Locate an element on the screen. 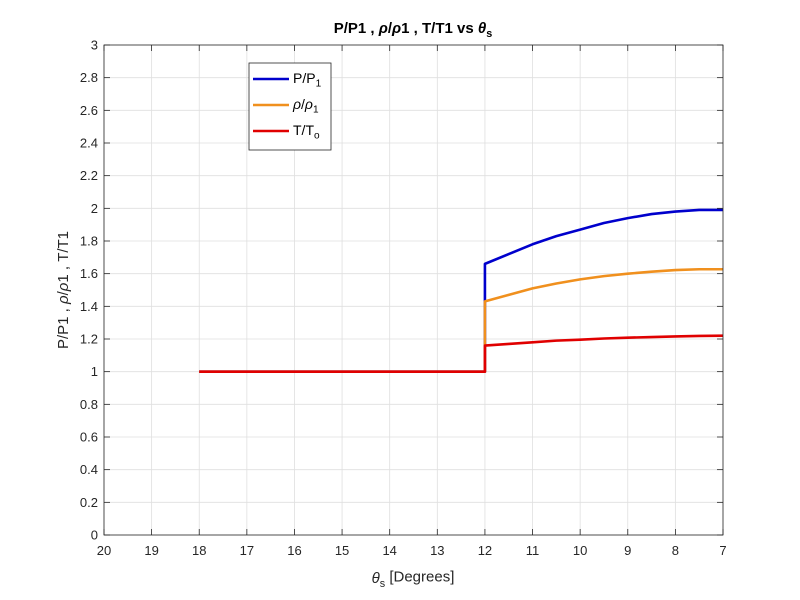 The image size is (800, 600). y-tick-label: 2.8 is located at coordinates (89, 77).